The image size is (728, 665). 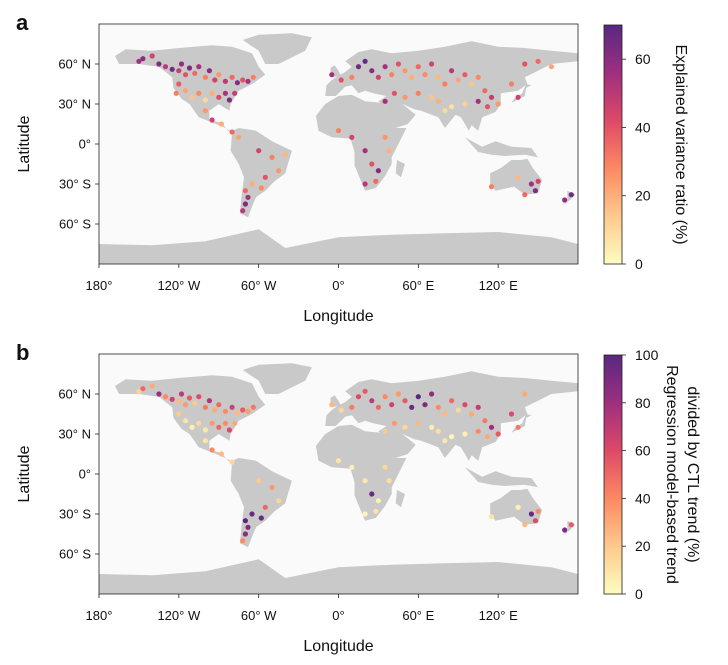 I want to click on x-tick-label: 60° E, so click(x=418, y=615).